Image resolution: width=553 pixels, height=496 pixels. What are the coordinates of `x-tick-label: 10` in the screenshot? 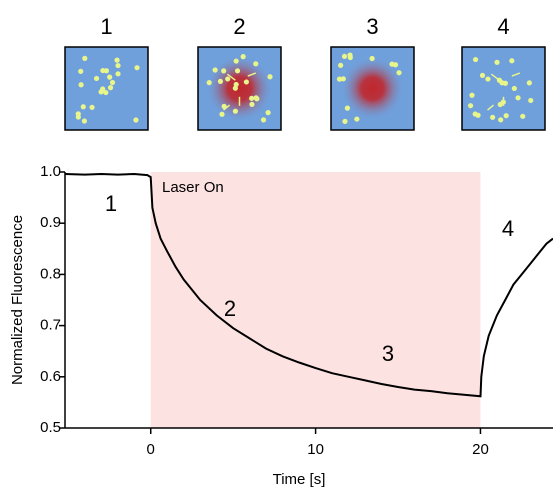 It's located at (315, 449).